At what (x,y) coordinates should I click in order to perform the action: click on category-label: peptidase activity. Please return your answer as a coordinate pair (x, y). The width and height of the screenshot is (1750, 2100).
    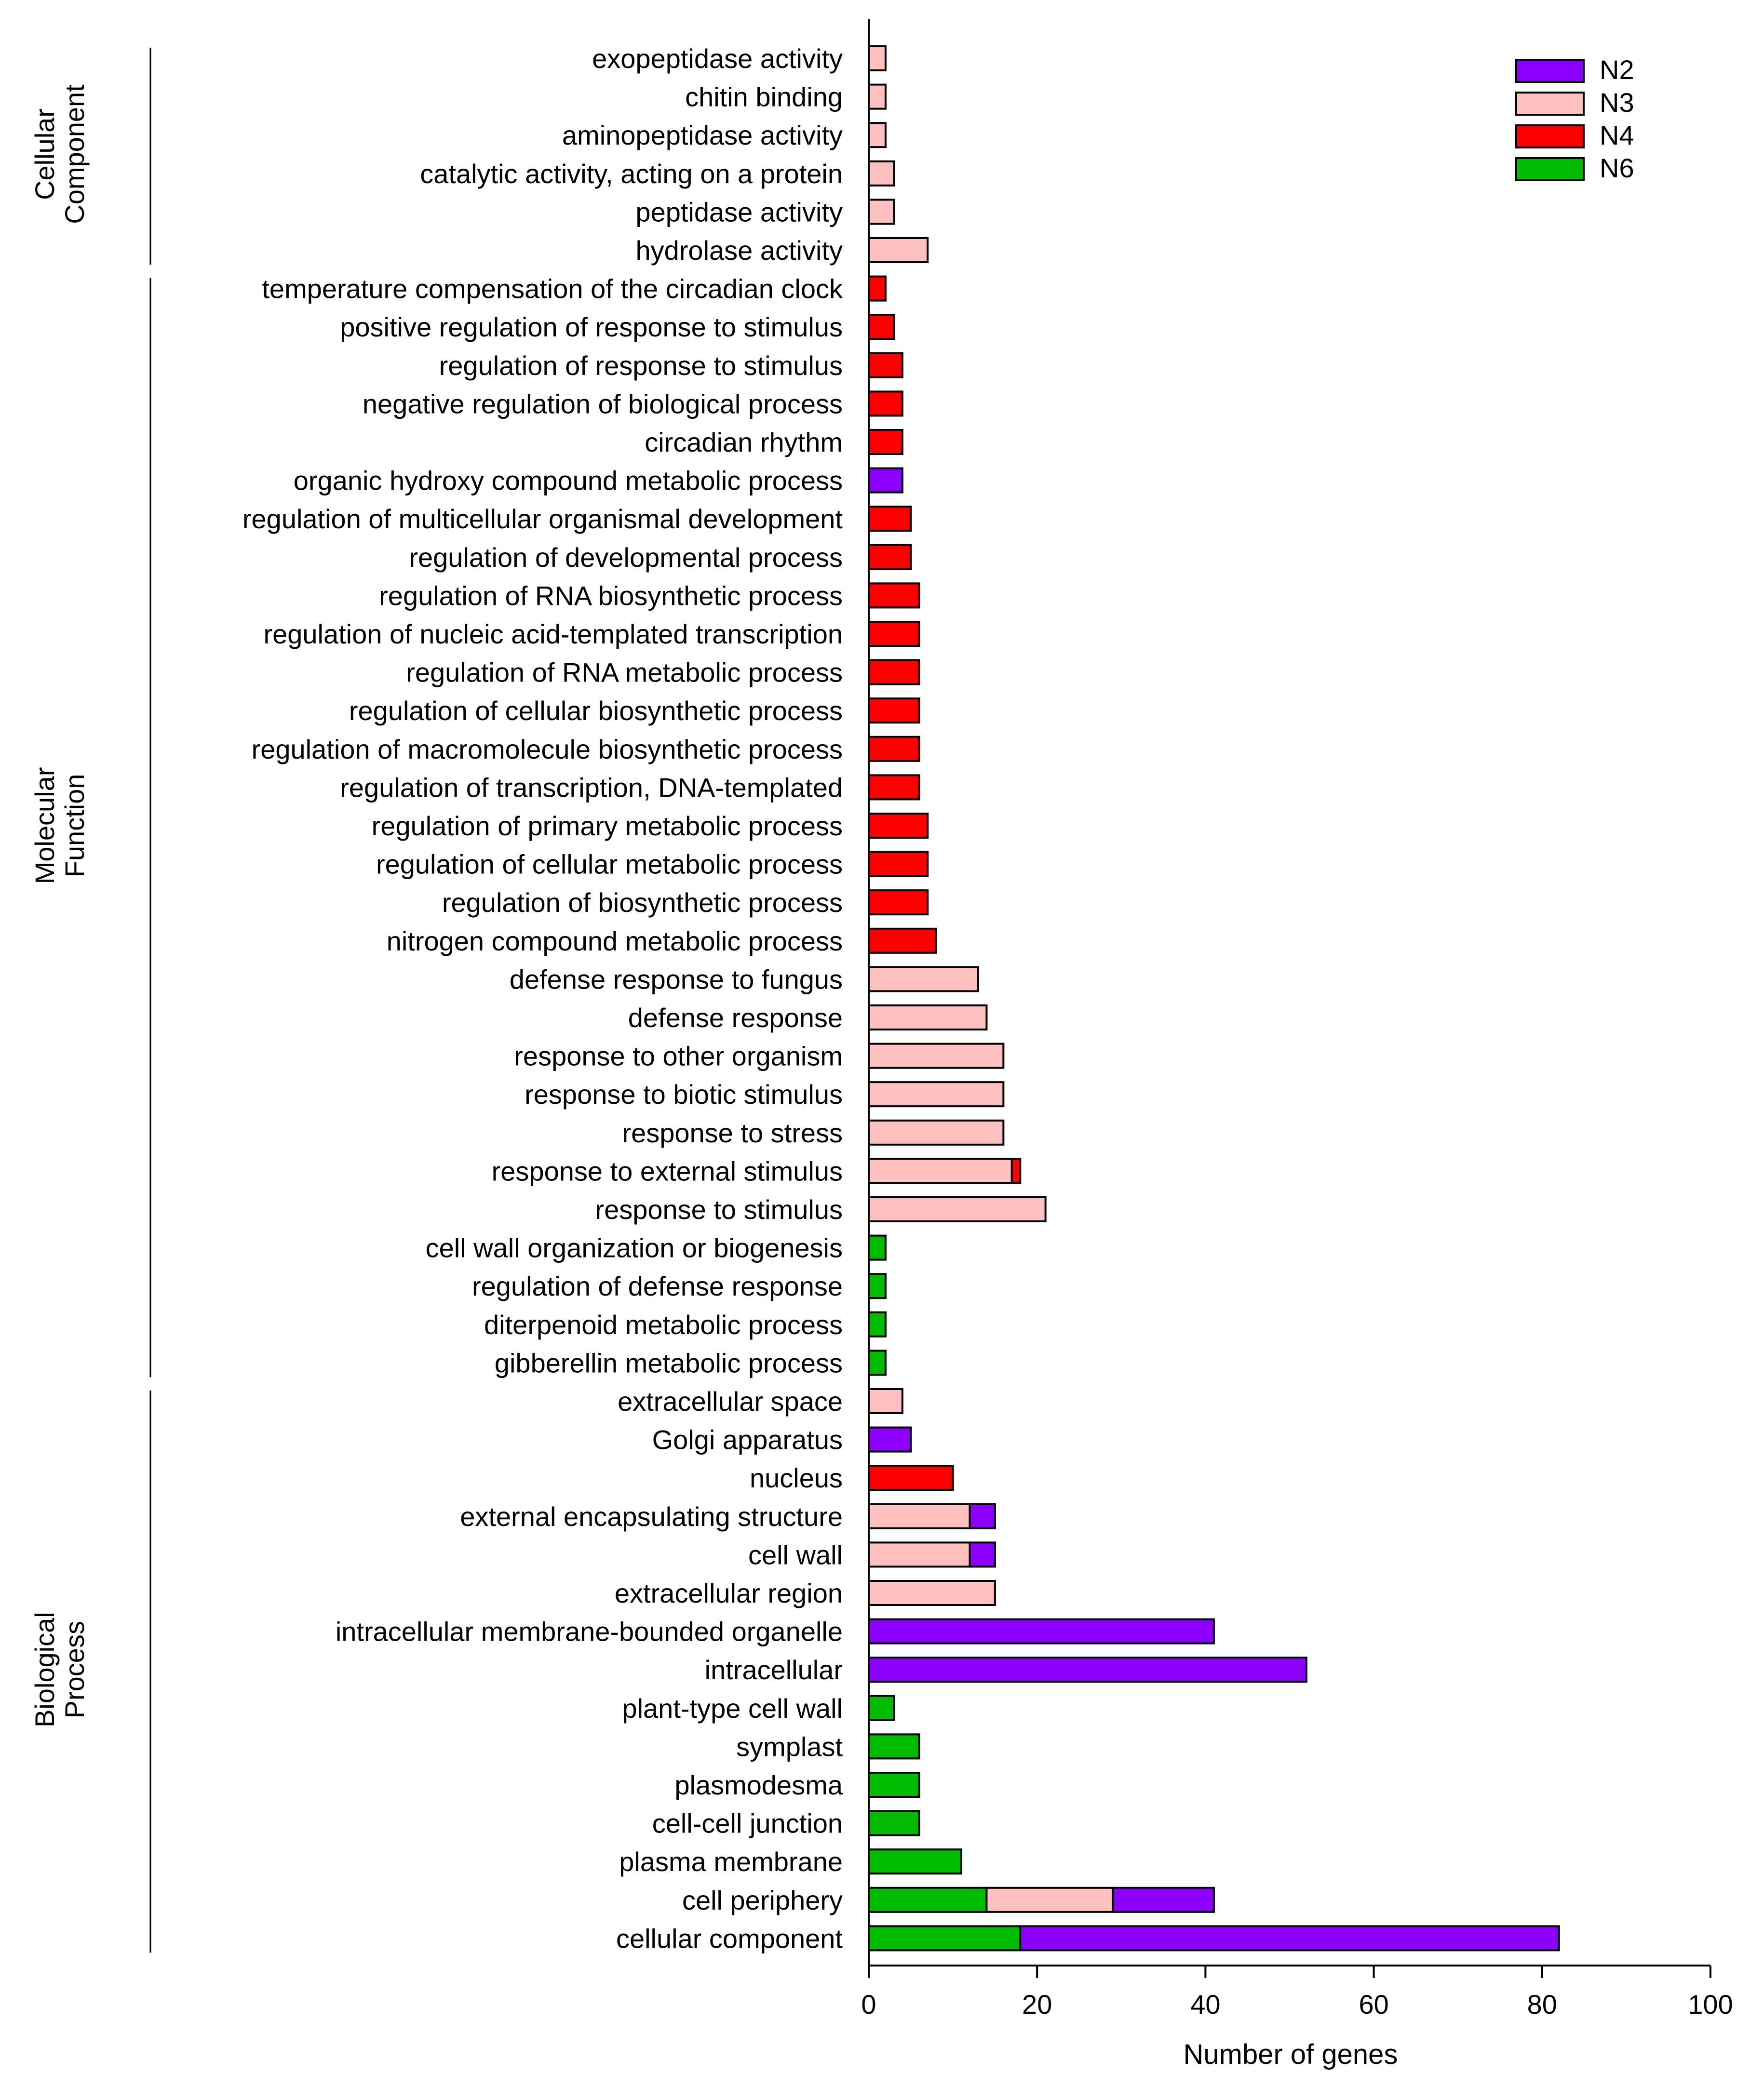
    Looking at the image, I should click on (739, 212).